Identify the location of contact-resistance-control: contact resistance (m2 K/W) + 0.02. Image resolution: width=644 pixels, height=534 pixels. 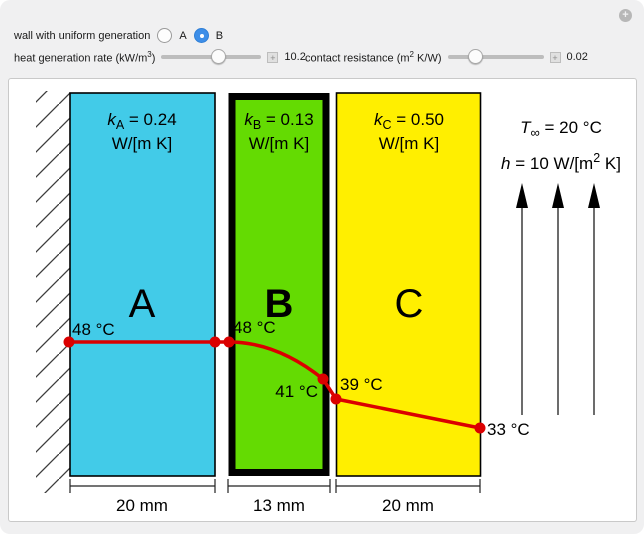
(446, 57).